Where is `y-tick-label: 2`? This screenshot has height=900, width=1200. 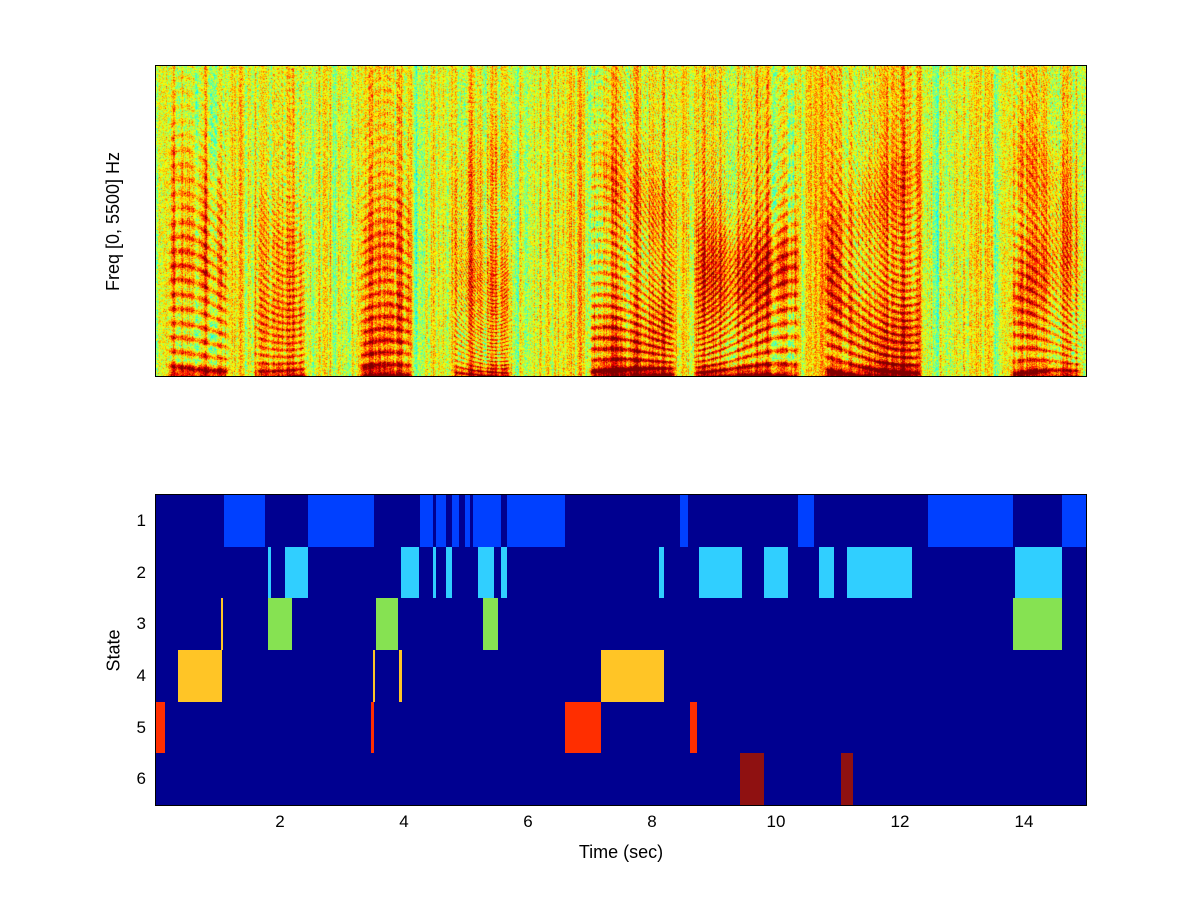
y-tick-label: 2 is located at coordinates (141, 572).